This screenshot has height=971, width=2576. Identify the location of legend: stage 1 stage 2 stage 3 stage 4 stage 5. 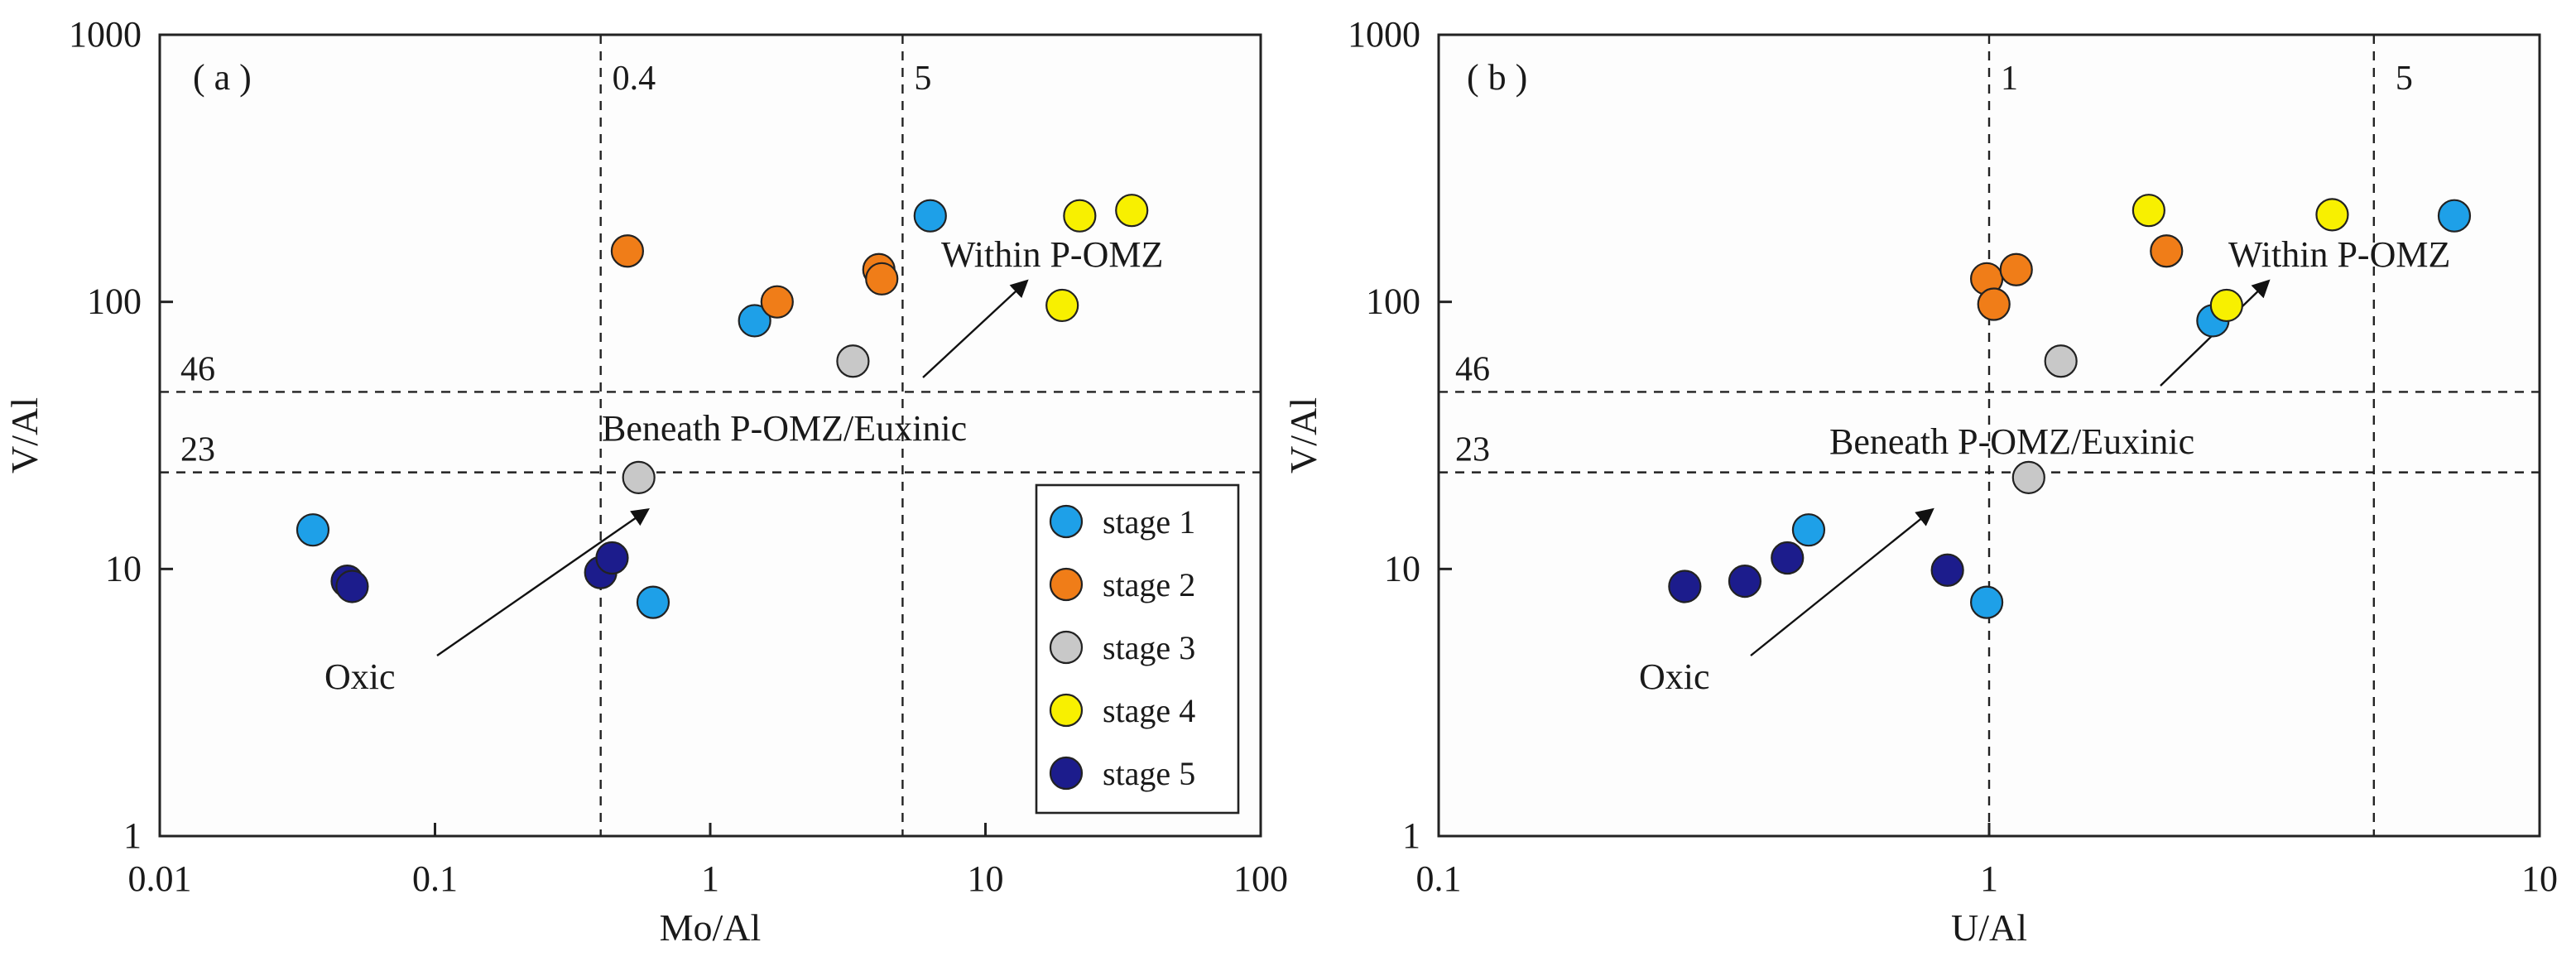
(1137, 649).